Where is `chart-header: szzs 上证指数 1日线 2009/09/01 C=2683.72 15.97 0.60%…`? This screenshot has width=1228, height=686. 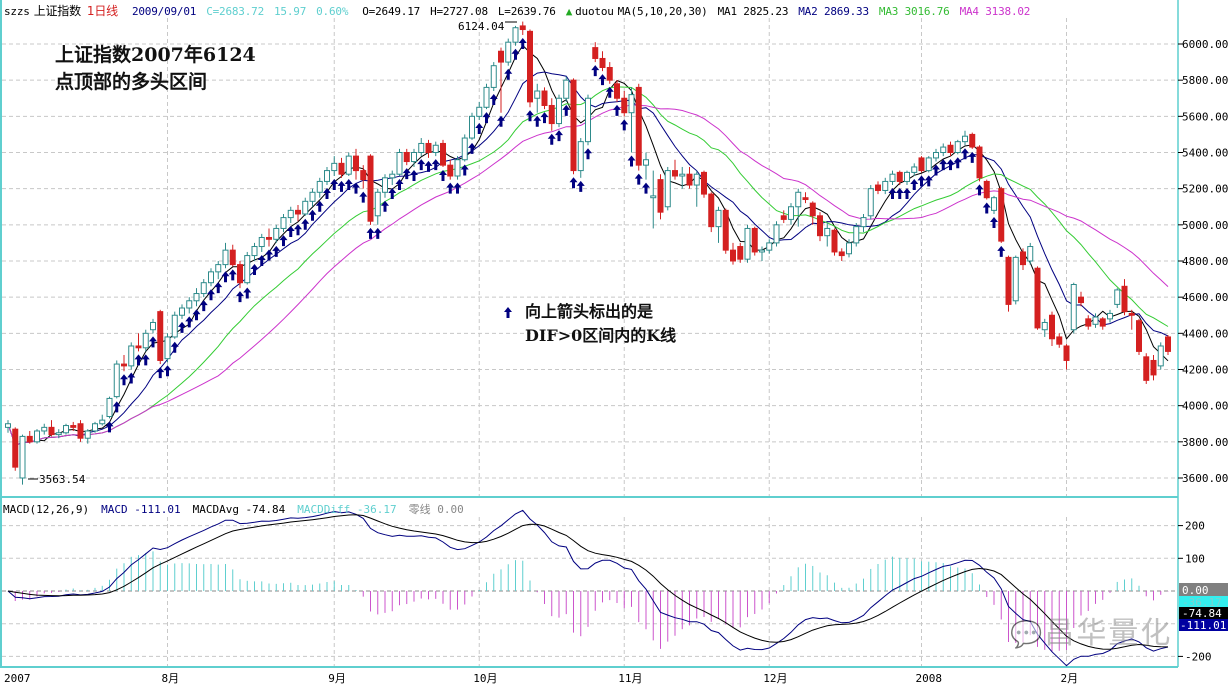 chart-header: szzs 上证指数 1日线 2009/09/01 C=2683.72 15.97 0.60%… is located at coordinates (522, 10).